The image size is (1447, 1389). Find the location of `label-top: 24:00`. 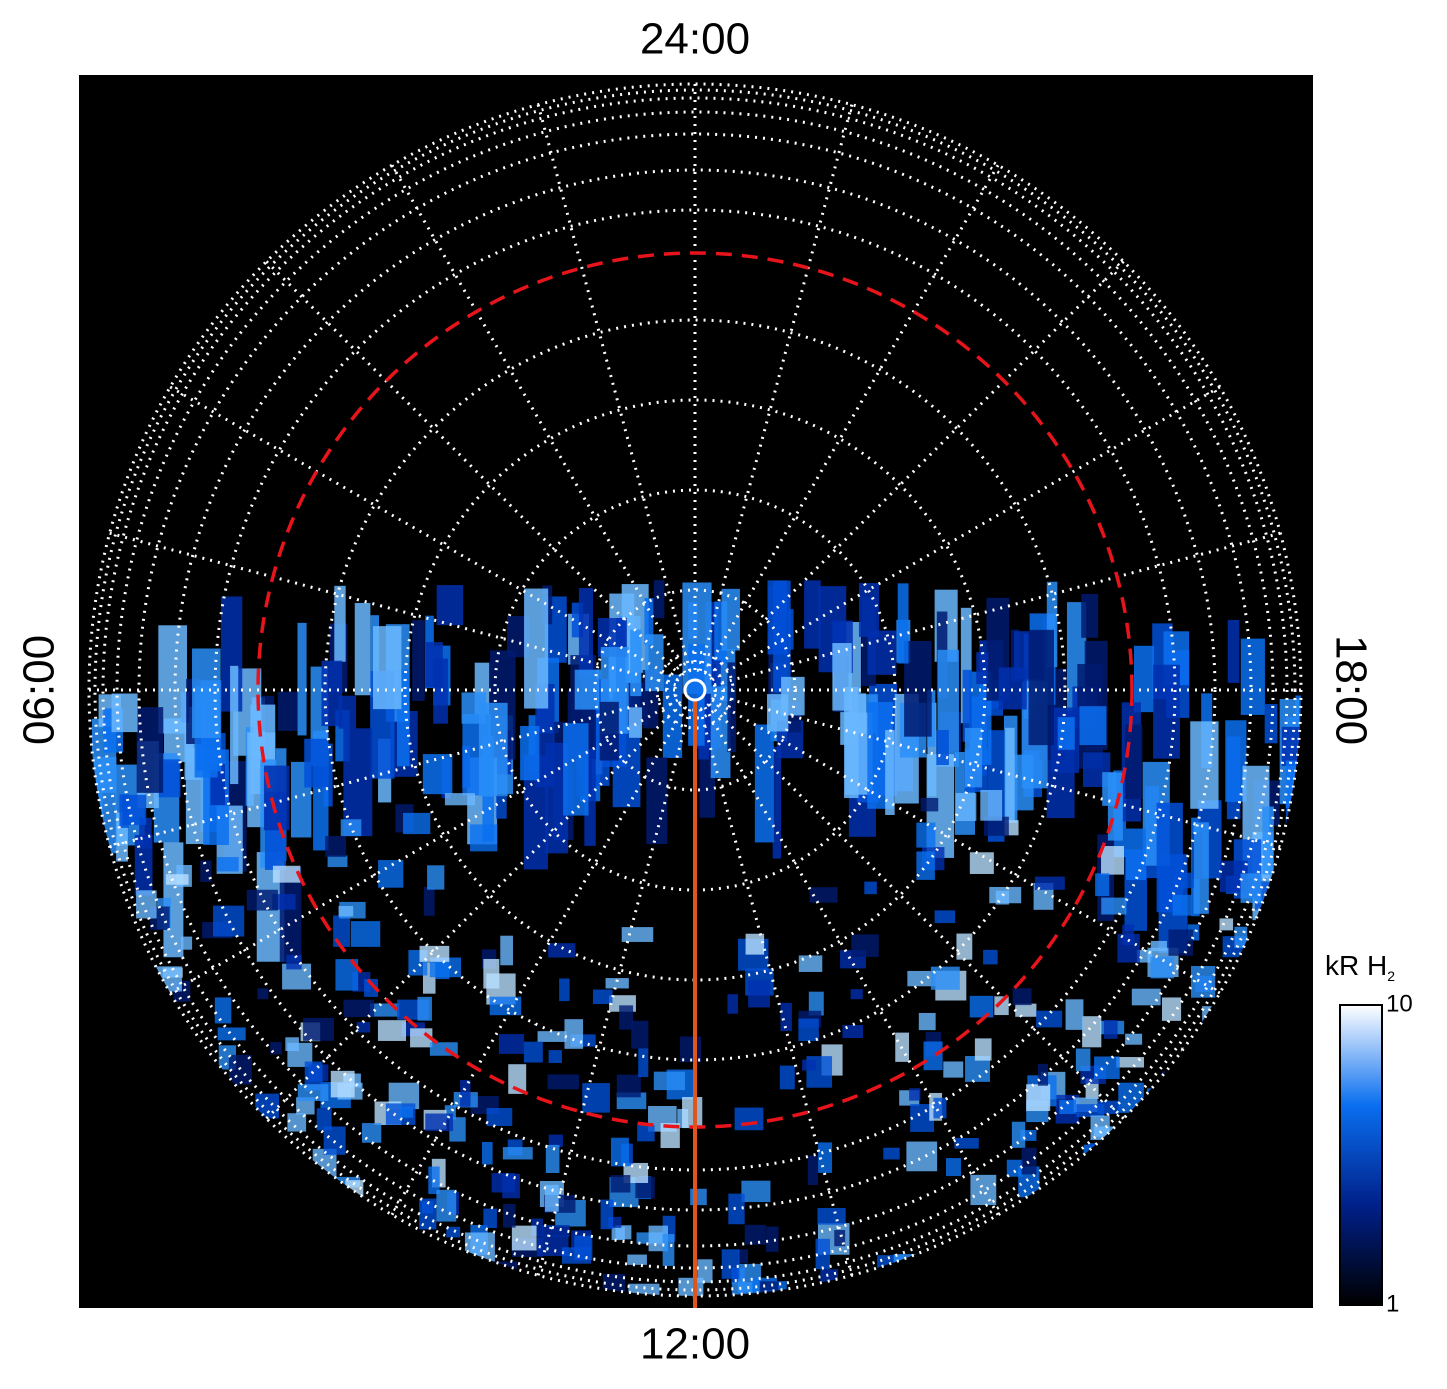

label-top: 24:00 is located at coordinates (695, 39).